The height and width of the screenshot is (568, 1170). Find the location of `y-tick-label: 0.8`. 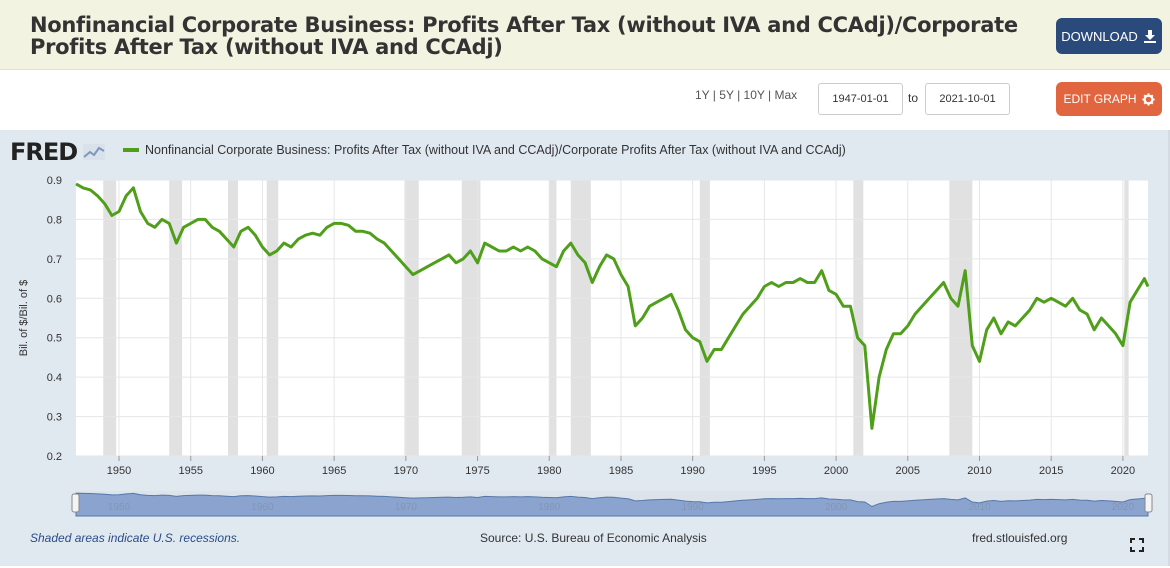

y-tick-label: 0.8 is located at coordinates (54, 220).